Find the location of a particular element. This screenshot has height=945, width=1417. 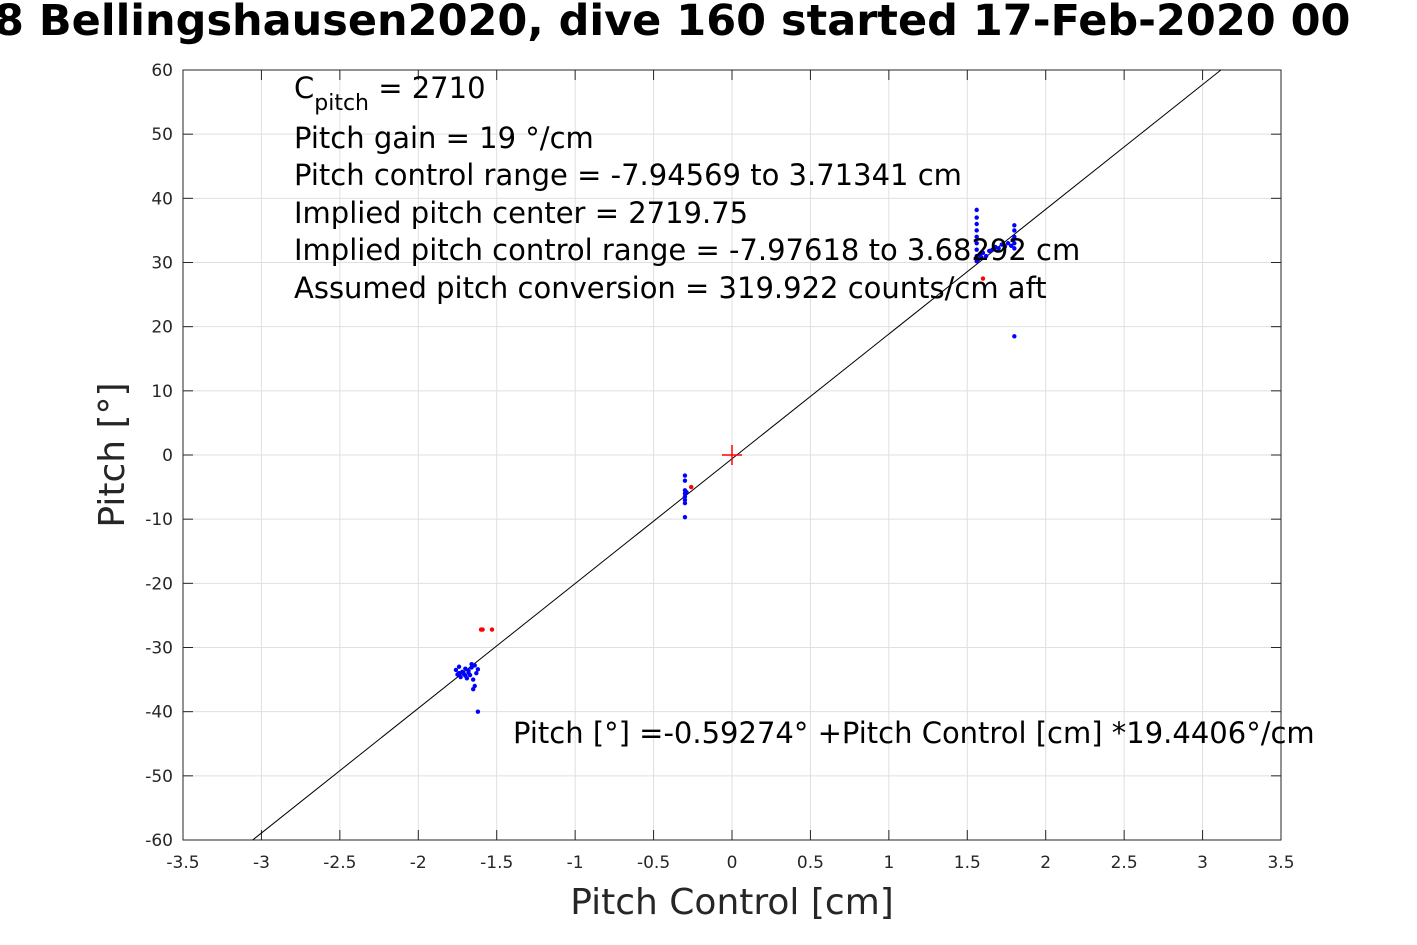

y-tick-label: -10 is located at coordinates (159, 520).